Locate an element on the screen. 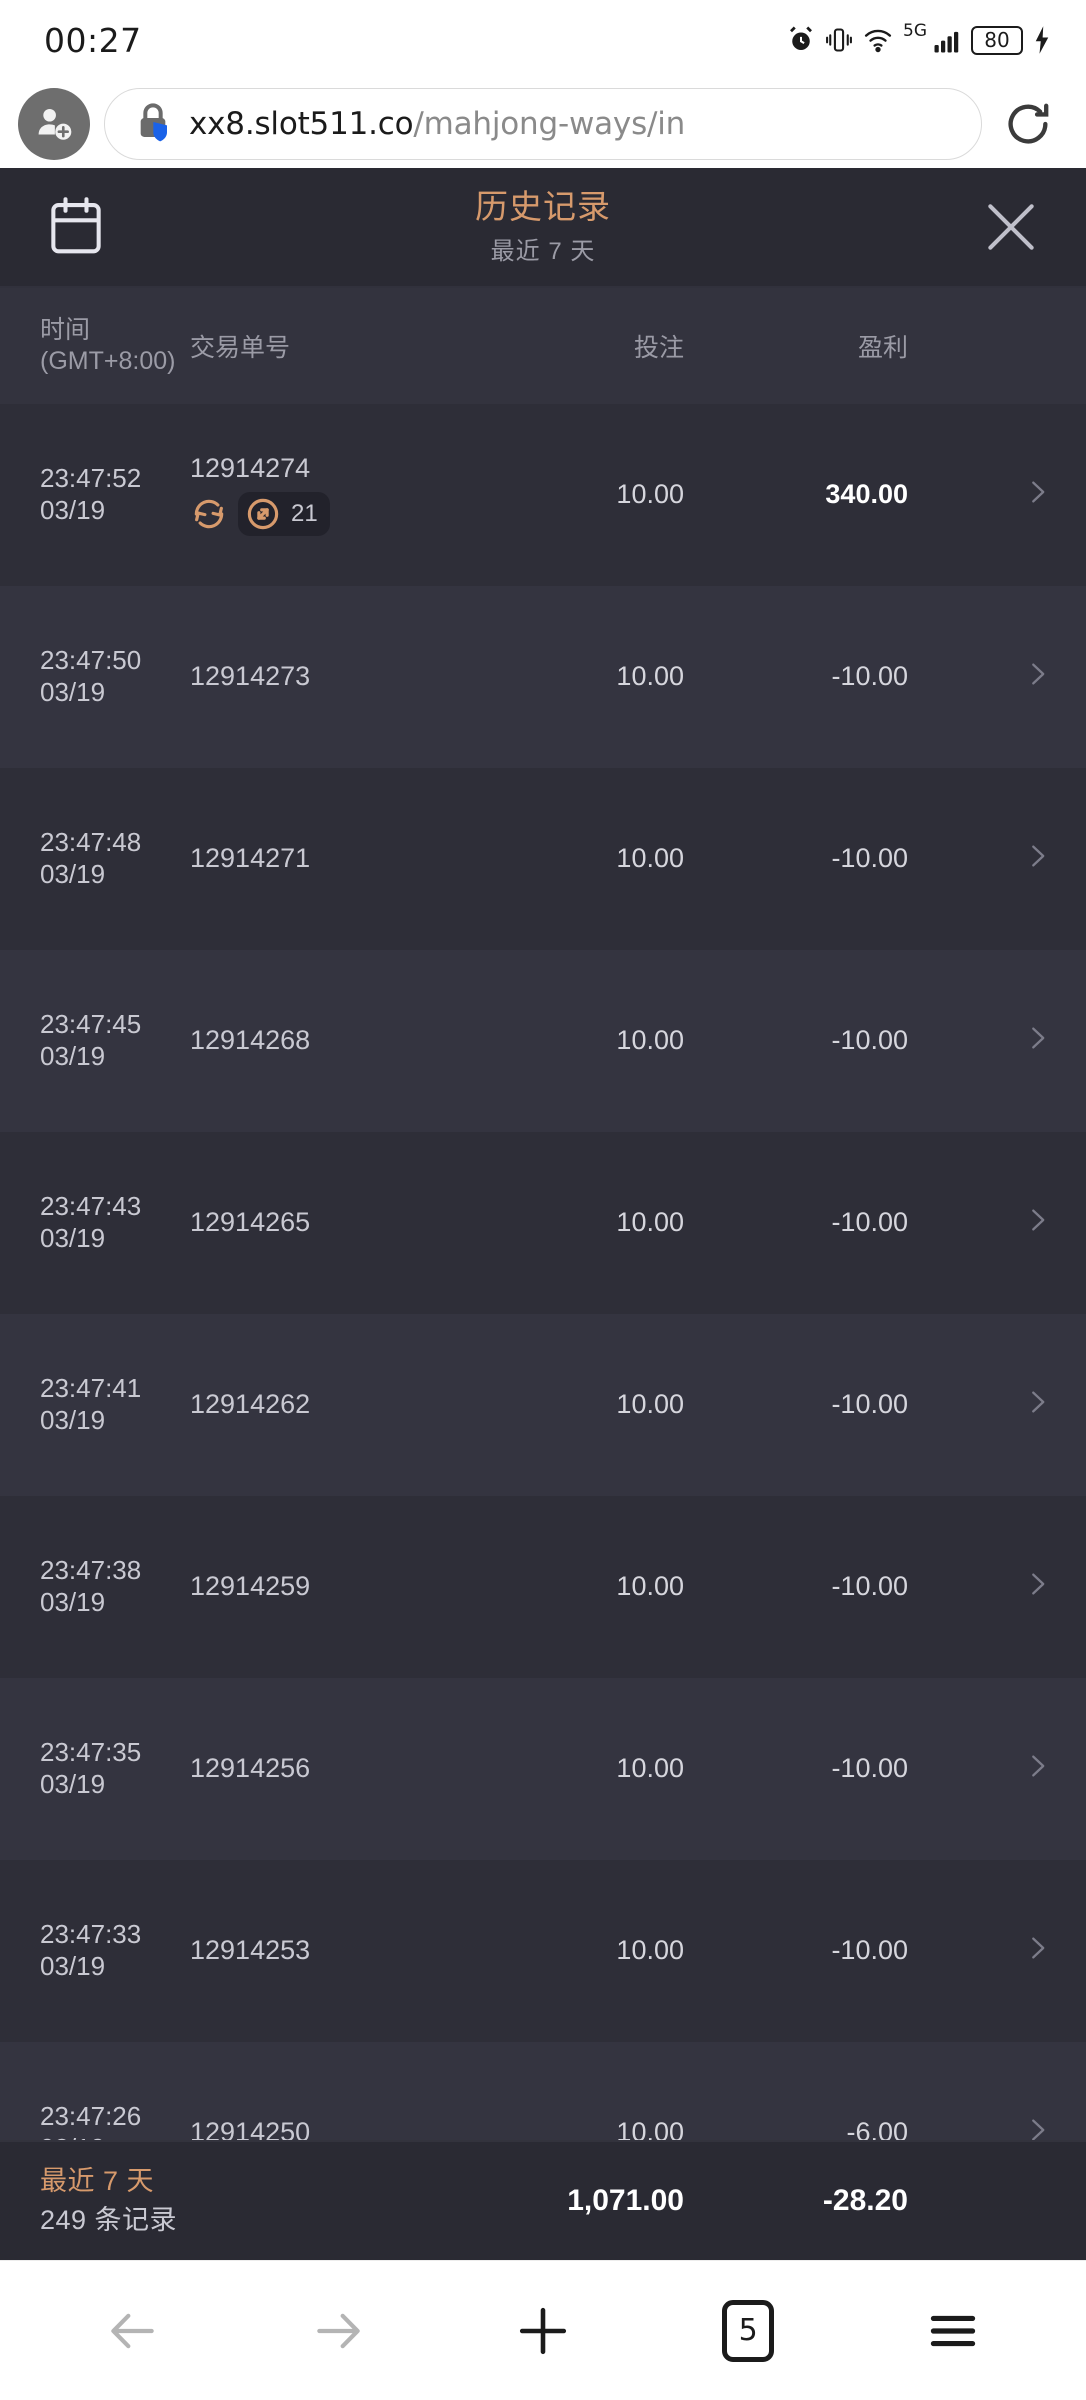 This screenshot has width=1086, height=2400. table-row: 23:47:52 03/19 12914274 21 10.00 340.00 is located at coordinates (543, 494).